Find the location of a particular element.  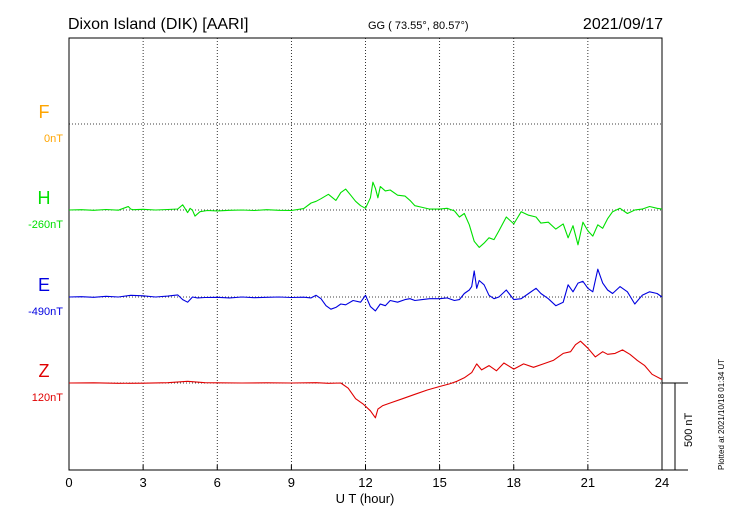

station-title: Dixon Island (DIK) [AARI] is located at coordinates (158, 24).